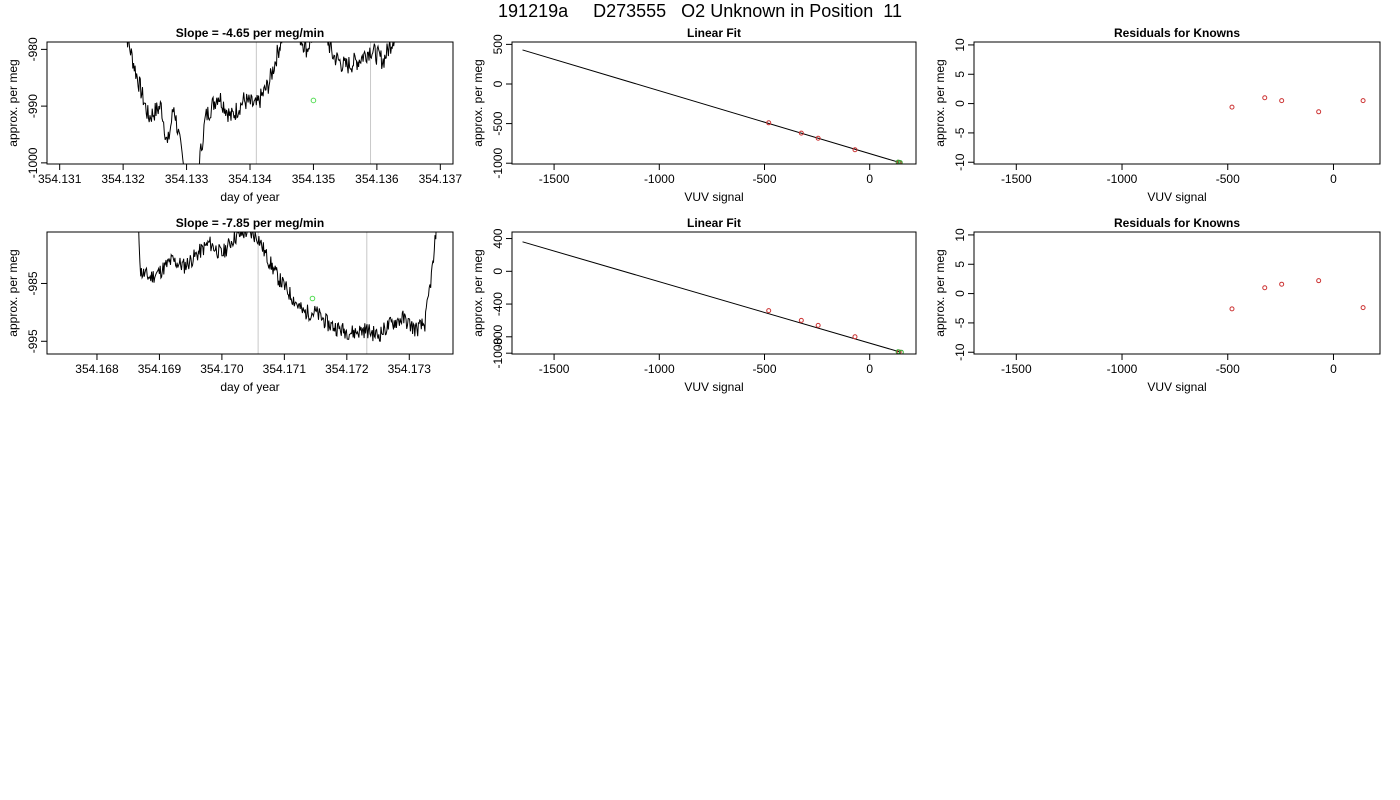 This screenshot has height=800, width=1400. Describe the element at coordinates (60, 179) in the screenshot. I see `x-tick-label: 354.131` at that location.